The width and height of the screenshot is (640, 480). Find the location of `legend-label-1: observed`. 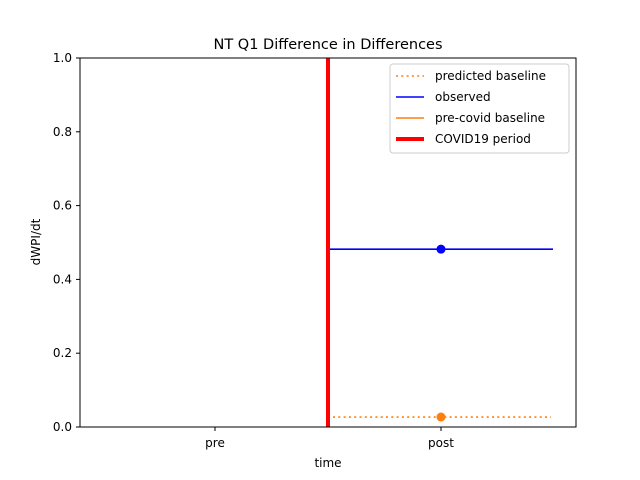

legend-label-1: observed is located at coordinates (463, 97).